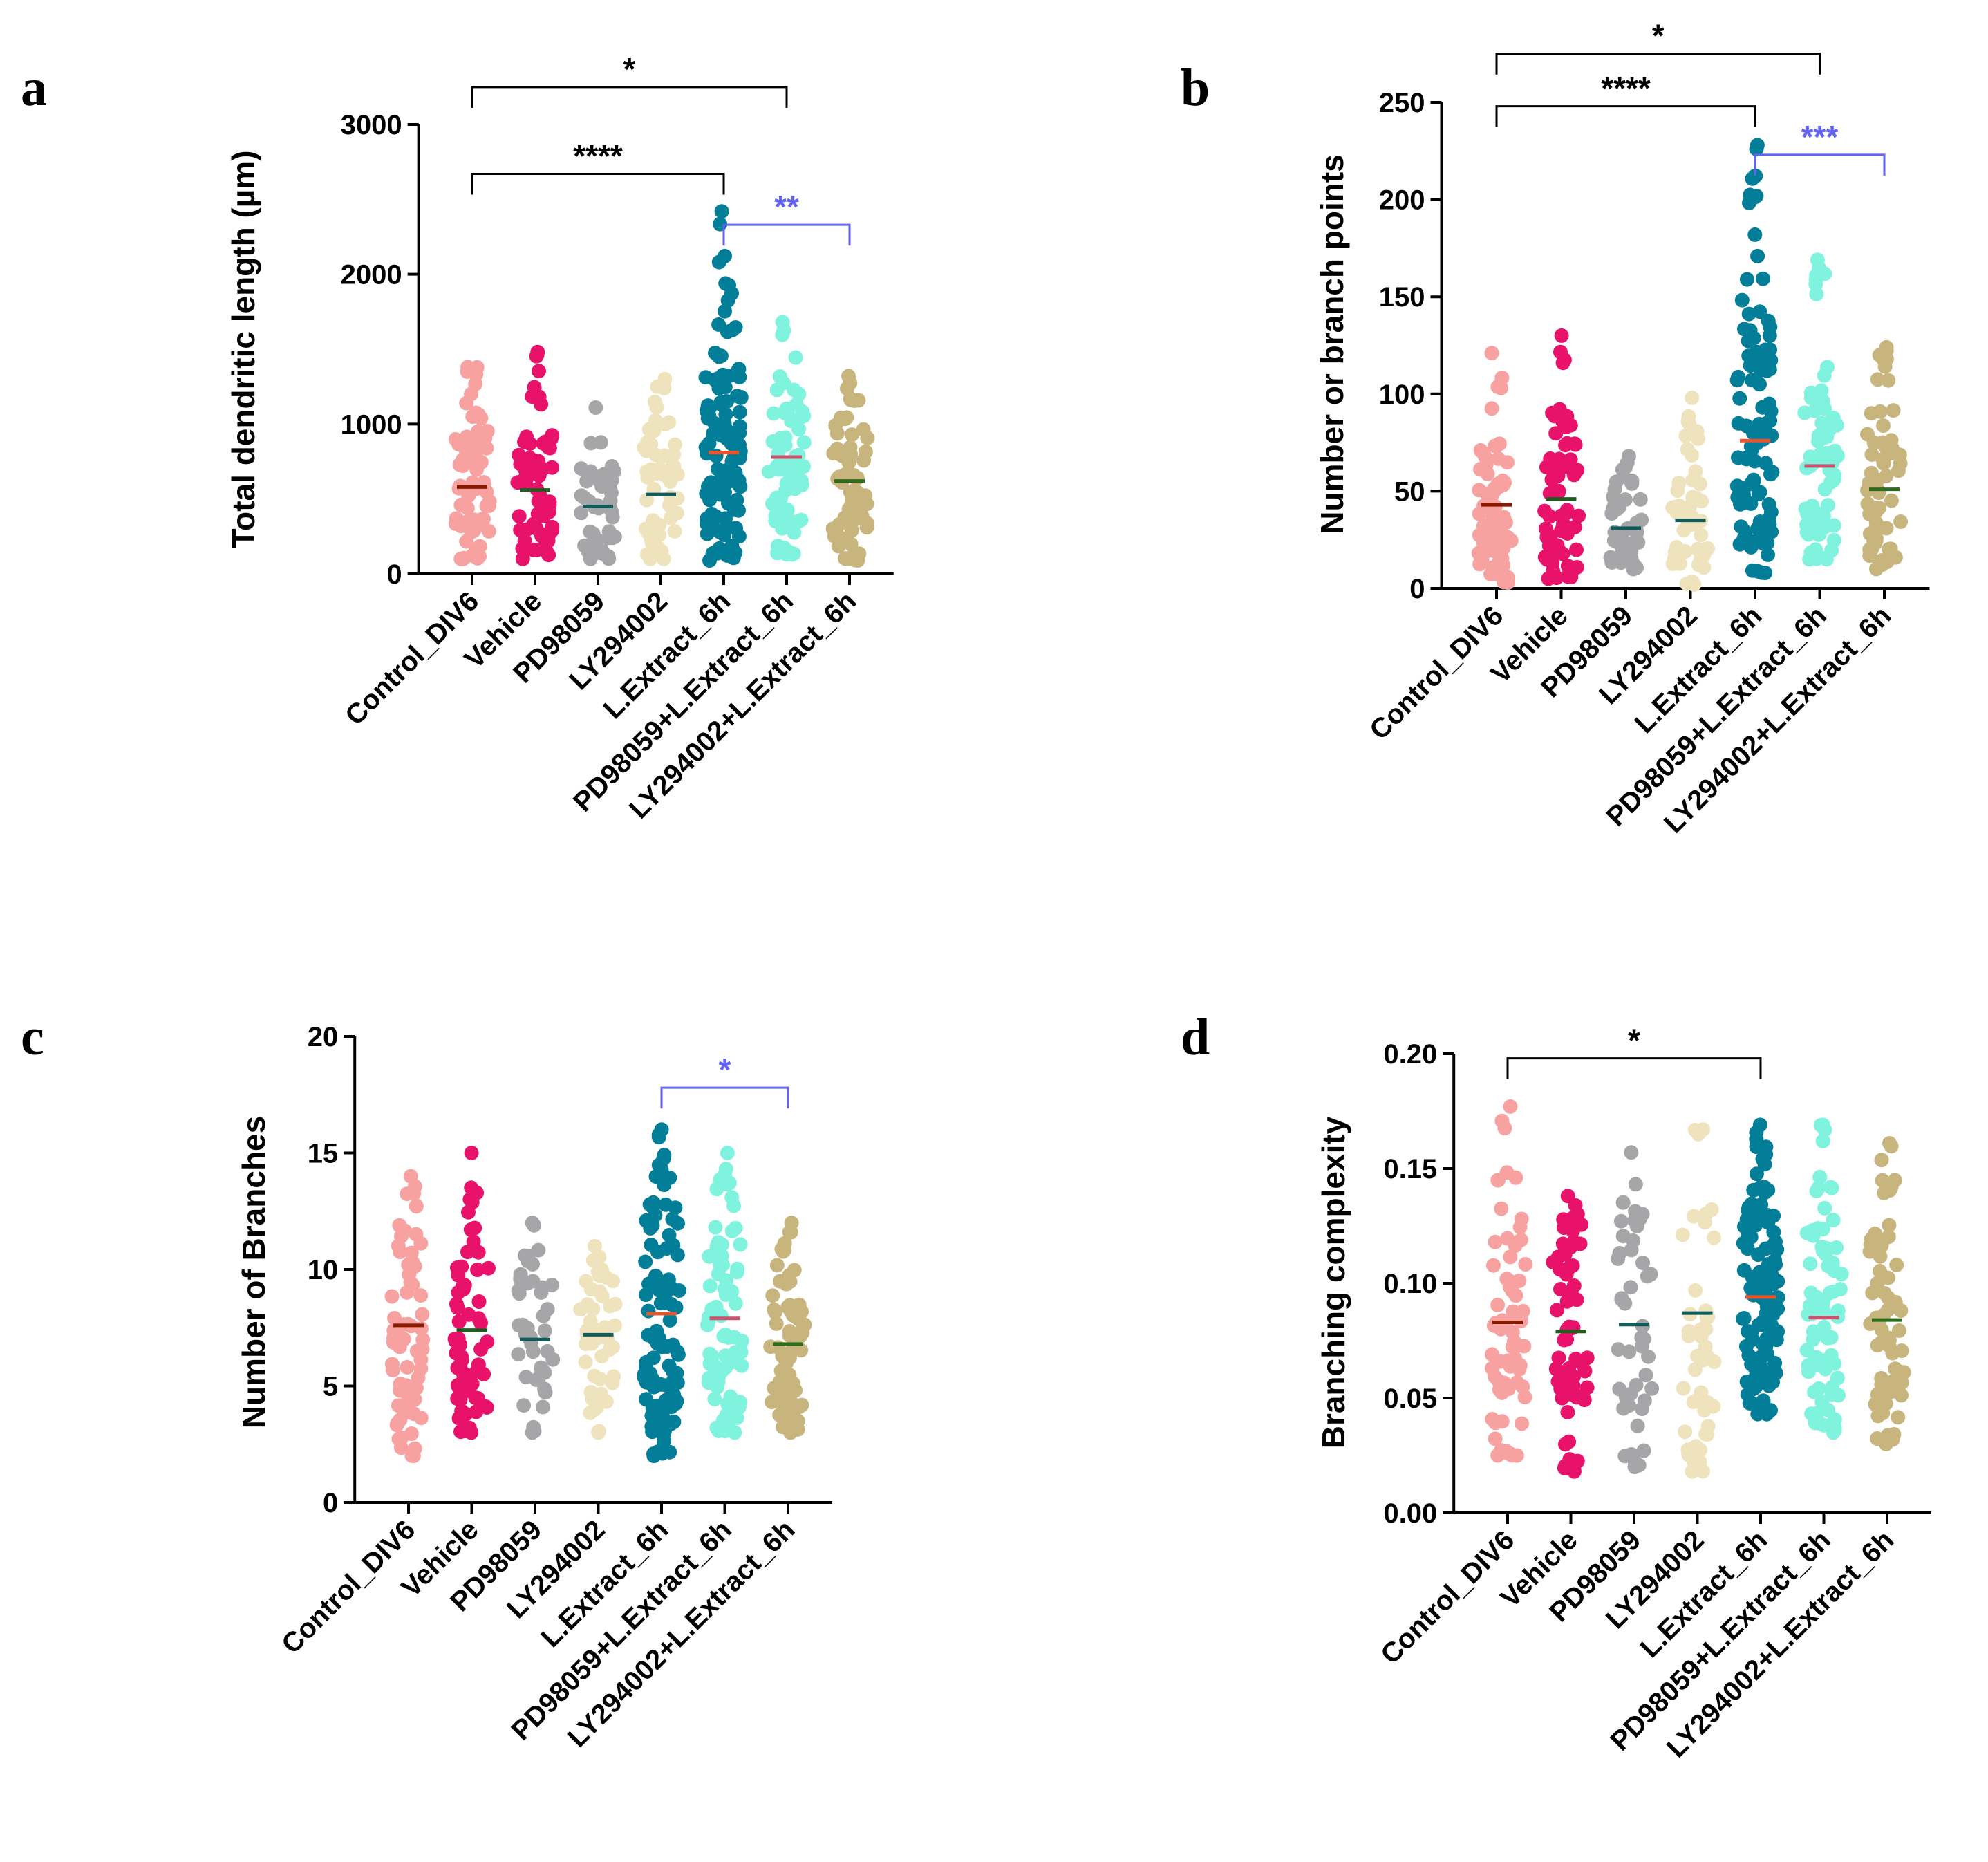 The height and width of the screenshot is (1862, 1988). I want to click on y-tick-label: 1000, so click(371, 425).